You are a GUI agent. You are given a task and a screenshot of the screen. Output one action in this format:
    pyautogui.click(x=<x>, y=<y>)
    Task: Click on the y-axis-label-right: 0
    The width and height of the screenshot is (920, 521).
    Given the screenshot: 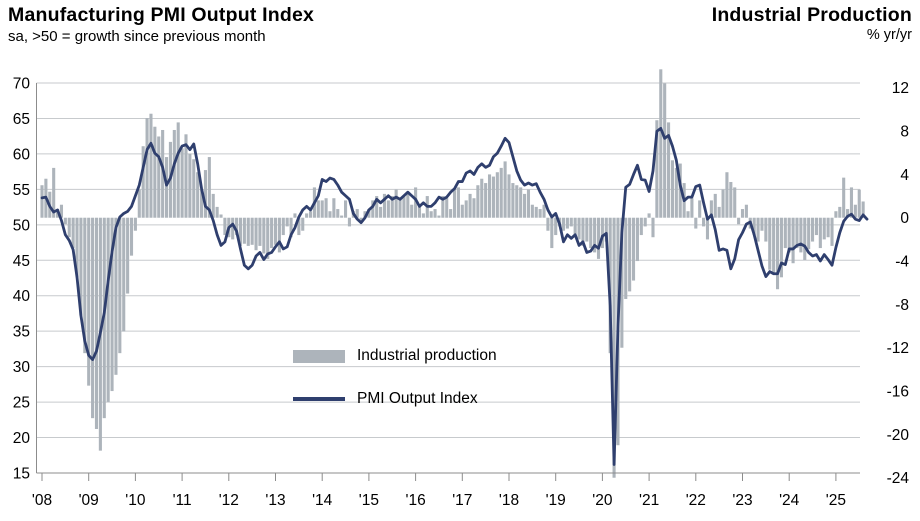 What is the action you would take?
    pyautogui.click(x=904, y=218)
    